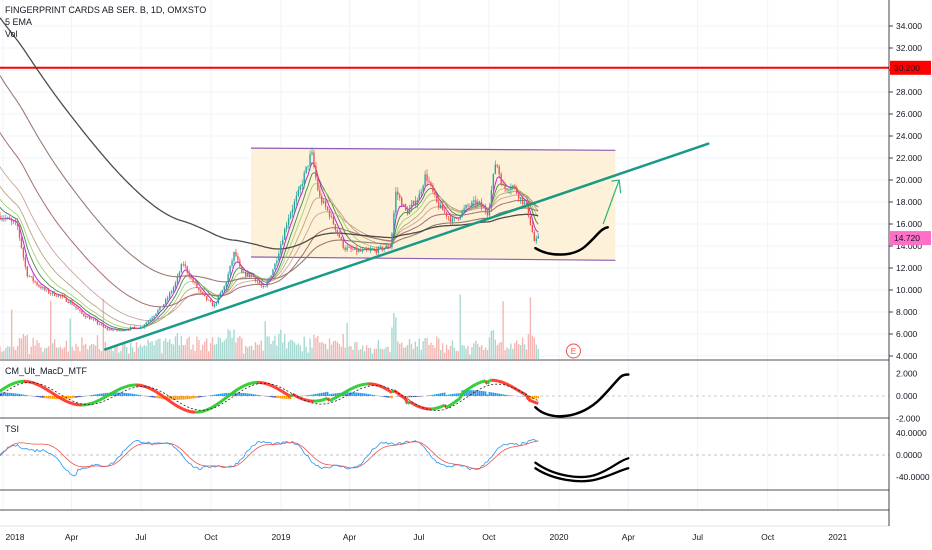 This screenshot has width=932, height=550. Describe the element at coordinates (909, 48) in the screenshot. I see `price-tick-label: 32.000` at that location.